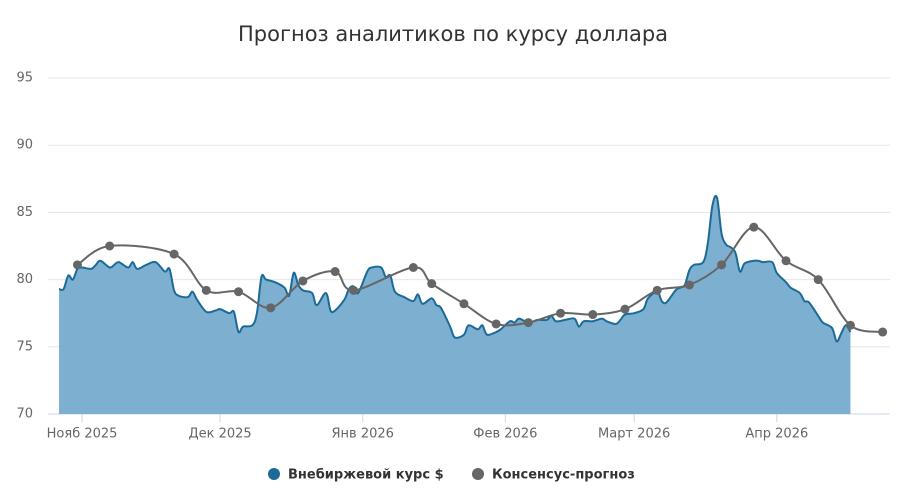 The image size is (912, 502). What do you see at coordinates (505, 434) in the screenshot?
I see `x-tick-label: Фев 2026` at bounding box center [505, 434].